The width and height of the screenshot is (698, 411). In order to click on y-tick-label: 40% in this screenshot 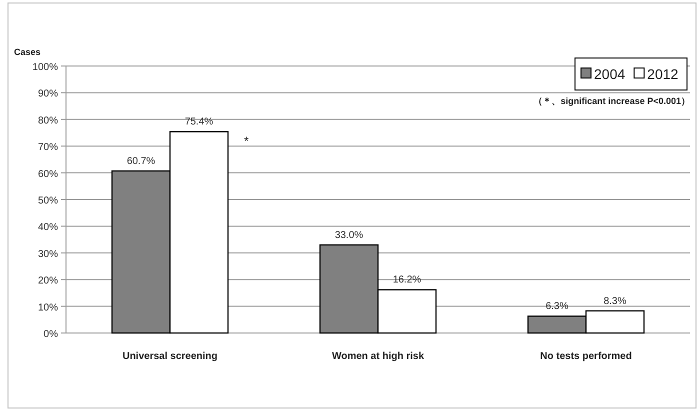, I will do `click(48, 228)`.